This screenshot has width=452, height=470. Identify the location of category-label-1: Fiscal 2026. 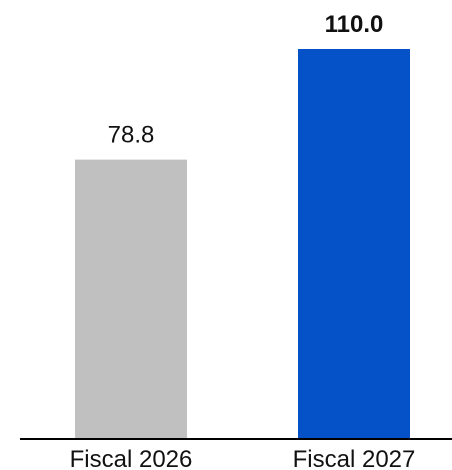
(131, 458).